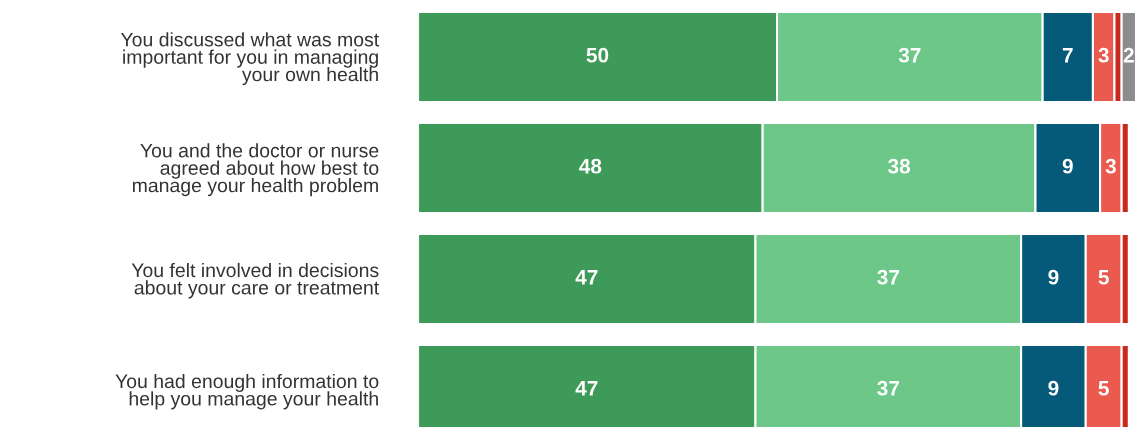 The height and width of the screenshot is (427, 1136). What do you see at coordinates (255, 280) in the screenshot?
I see `y-tick-label: You felt involved in decisions about your care or treatment` at bounding box center [255, 280].